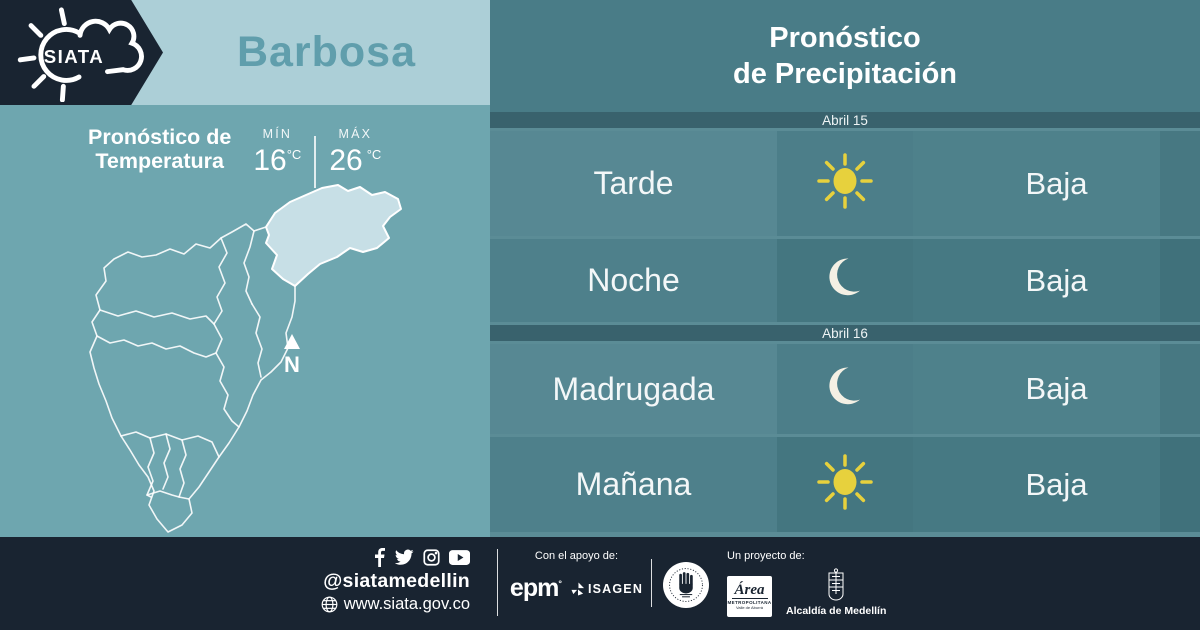  What do you see at coordinates (160, 149) in the screenshot?
I see `temperature-title: Pronóstico de Temperatura` at bounding box center [160, 149].